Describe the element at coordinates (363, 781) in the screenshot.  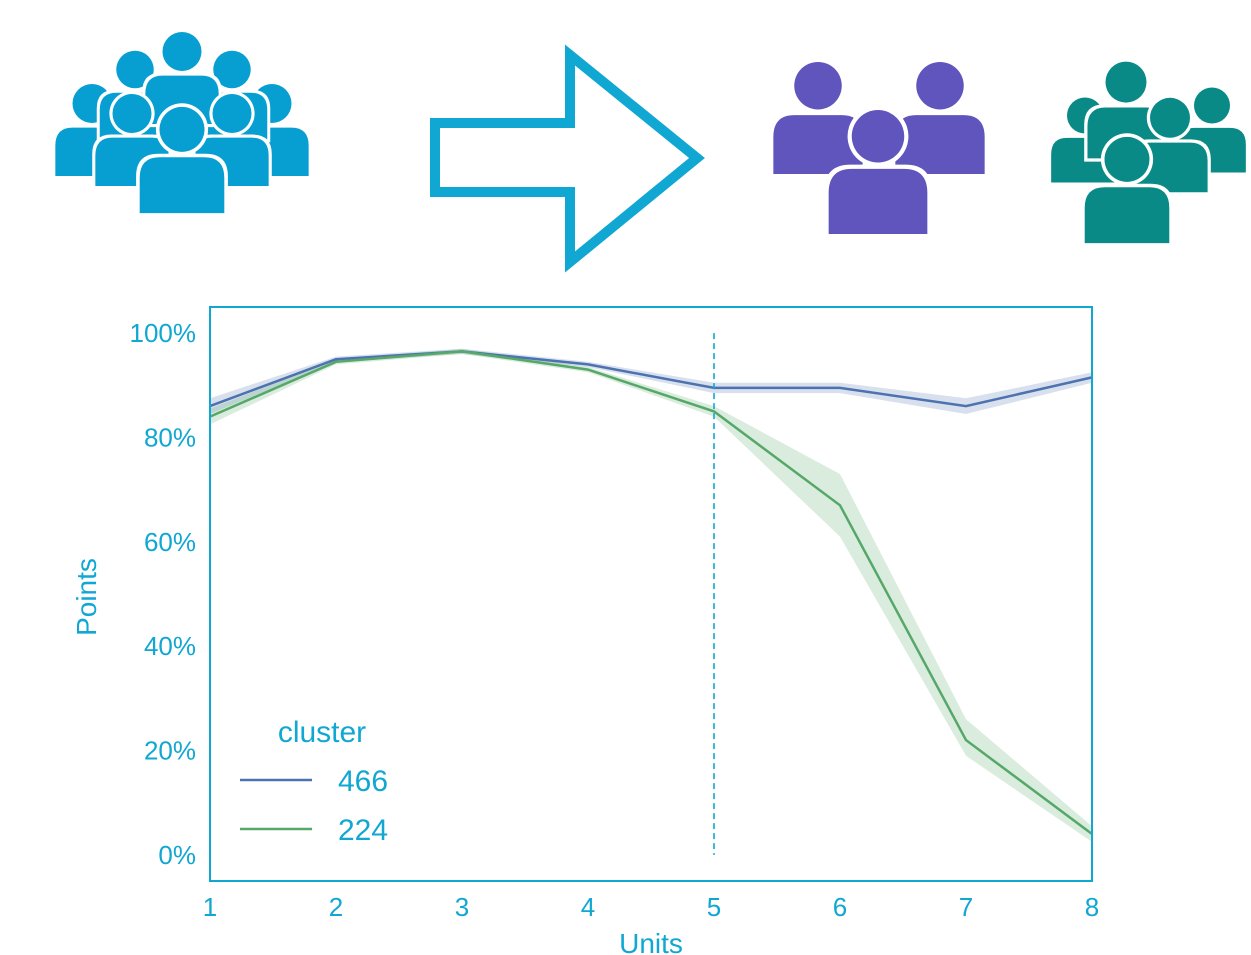
I see `legend-entry-466: 466` at that location.